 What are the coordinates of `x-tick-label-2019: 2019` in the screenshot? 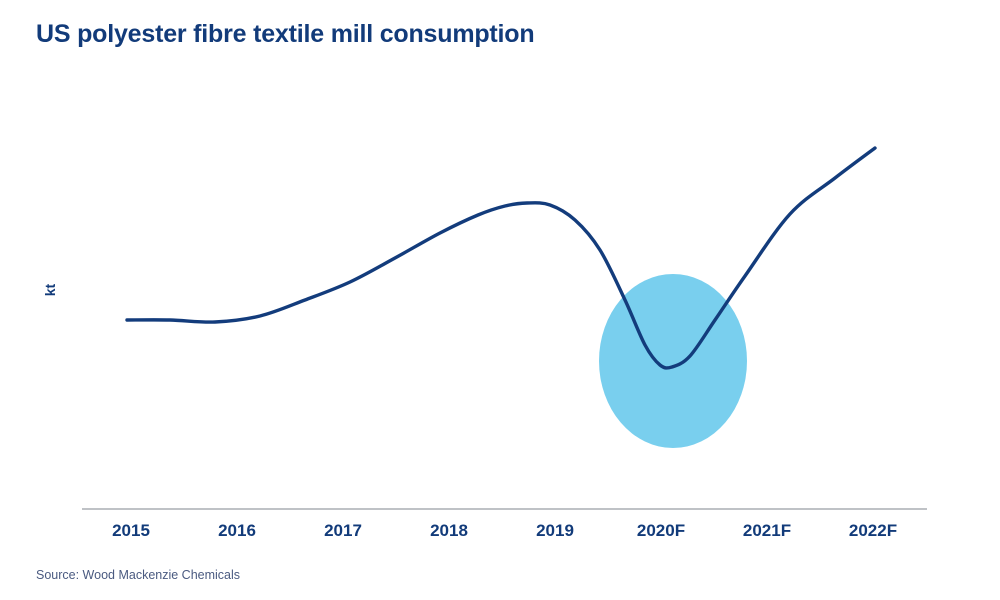 It's located at (555, 530).